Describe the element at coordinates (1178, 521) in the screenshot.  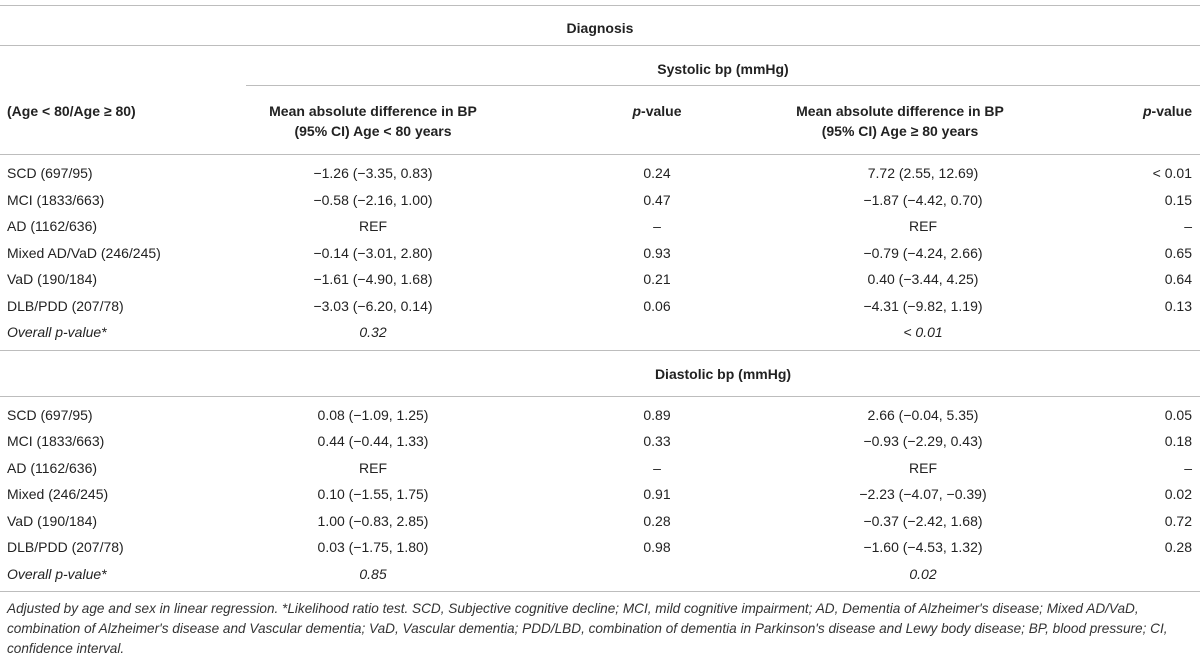
I see `cell-p-old: 0.72` at that location.